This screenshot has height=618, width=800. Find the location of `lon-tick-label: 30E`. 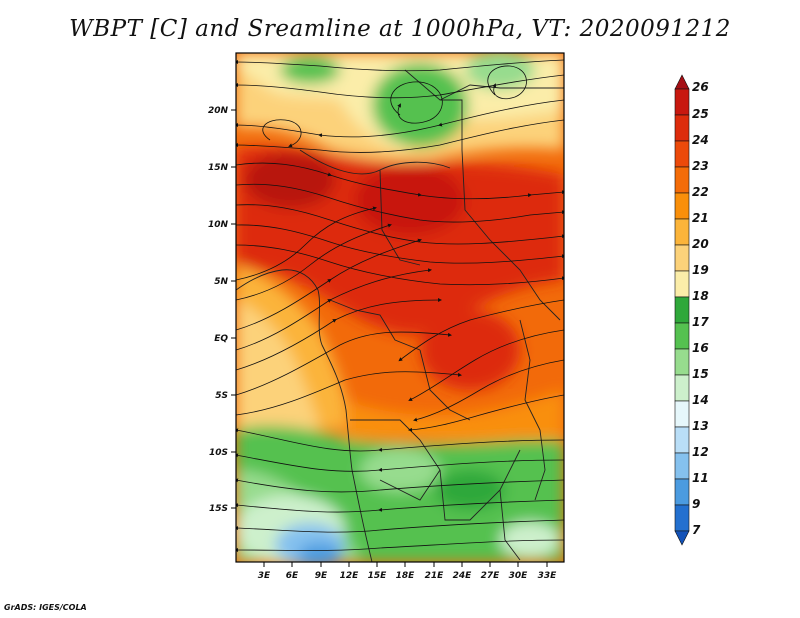

lon-tick-label: 30E is located at coordinates (519, 576).